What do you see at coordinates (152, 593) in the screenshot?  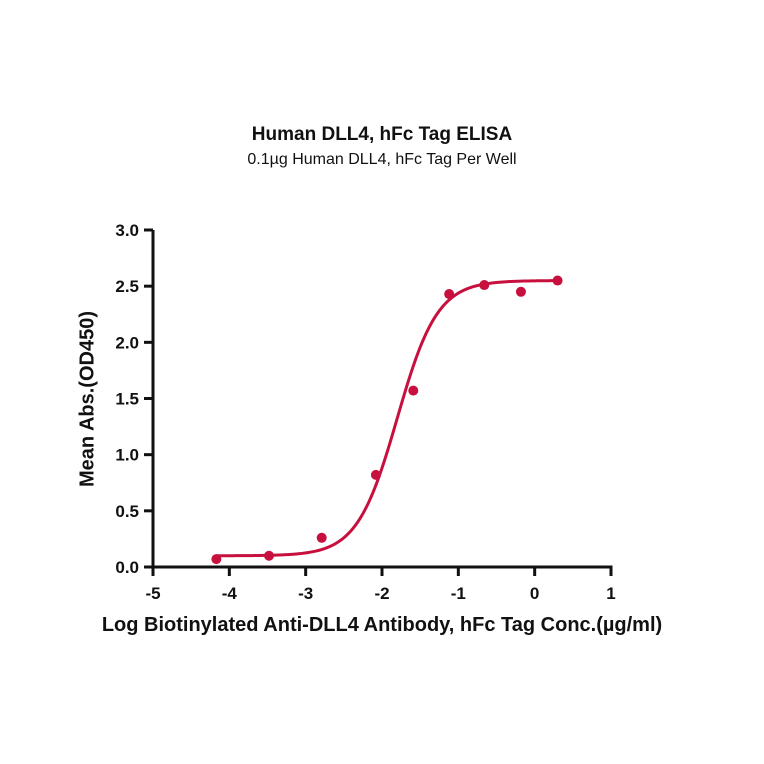 I see `x-tick-label: -5` at bounding box center [152, 593].